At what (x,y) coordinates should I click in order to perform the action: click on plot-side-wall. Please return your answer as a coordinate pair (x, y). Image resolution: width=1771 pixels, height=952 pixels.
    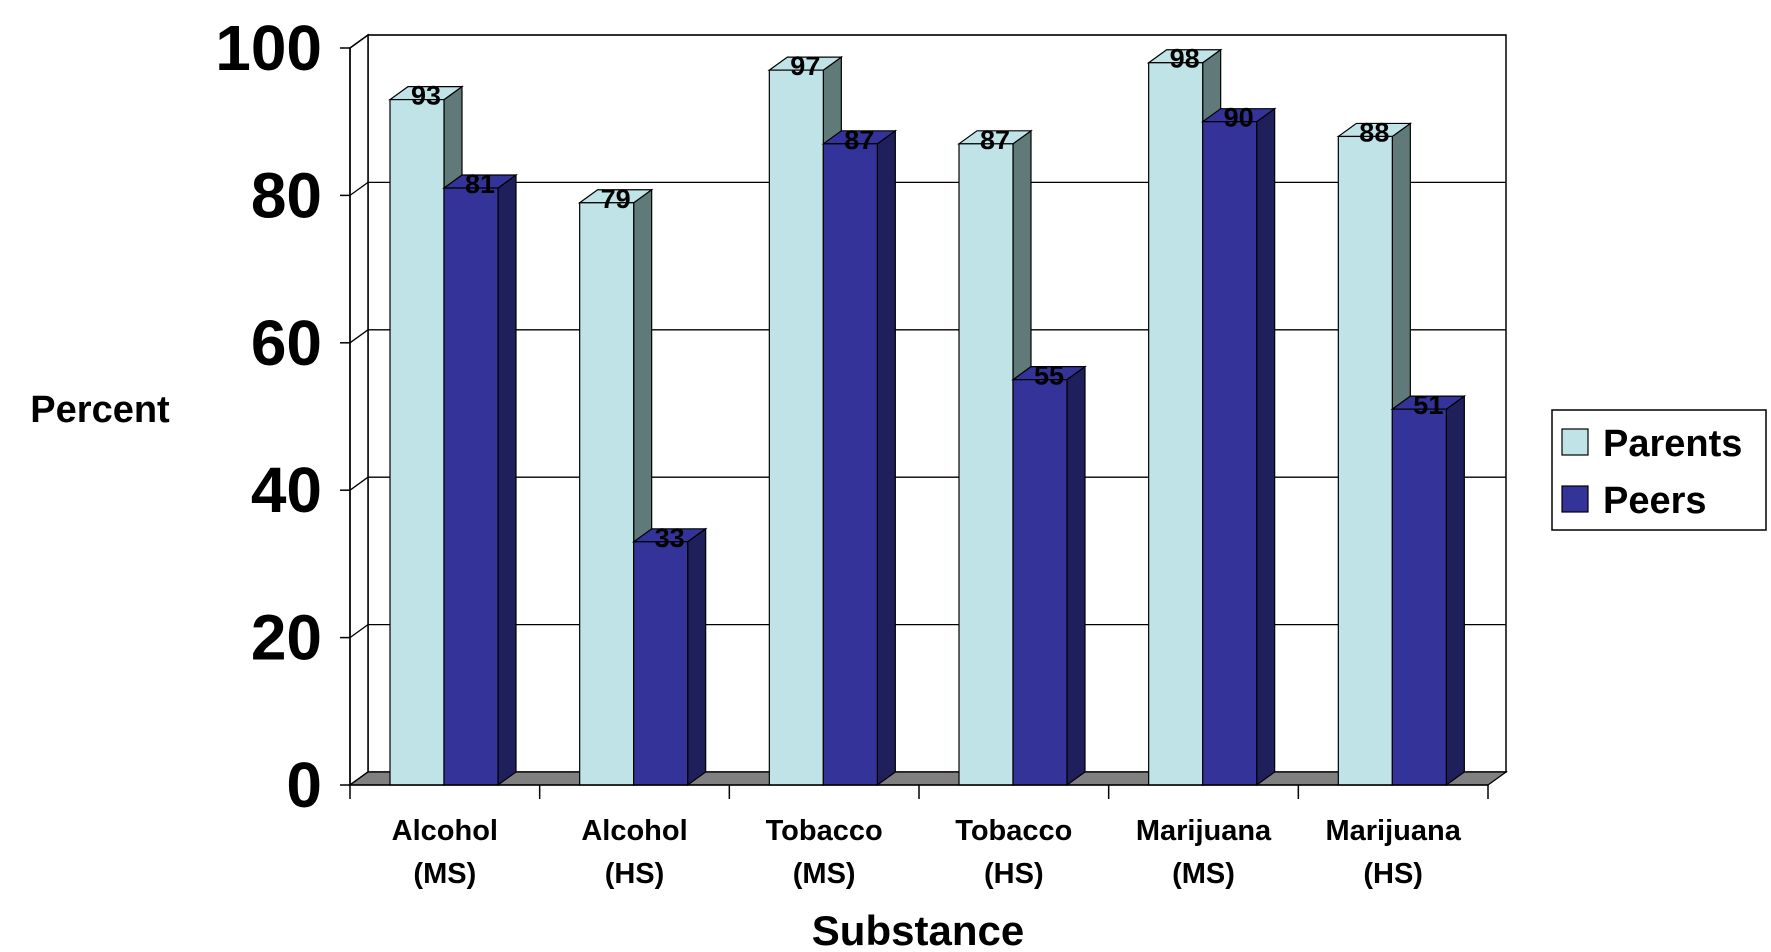
    Looking at the image, I should click on (359, 410).